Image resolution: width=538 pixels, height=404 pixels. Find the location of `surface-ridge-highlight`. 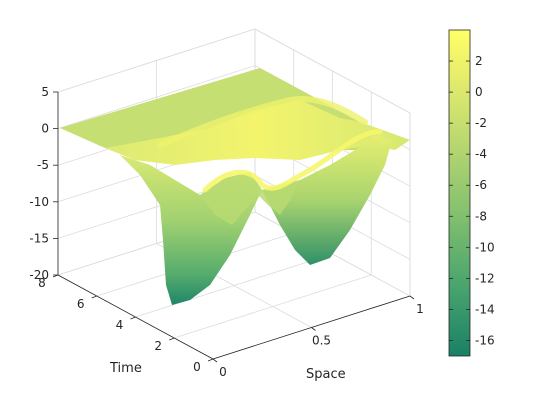

surface-ridge-highlight is located at coordinates (292, 161).